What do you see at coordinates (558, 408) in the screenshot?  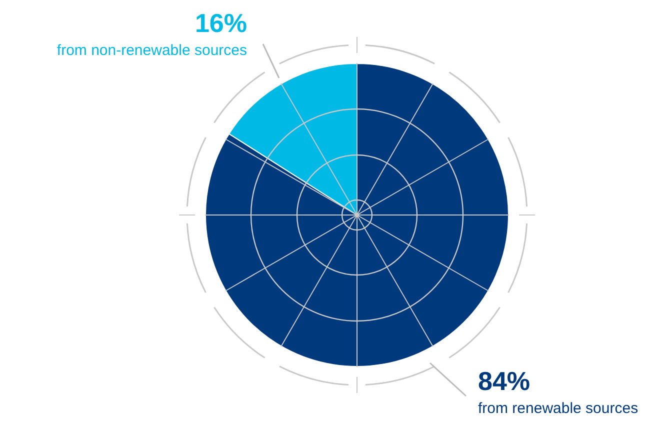 I see `slice-label: from renewable sources` at bounding box center [558, 408].